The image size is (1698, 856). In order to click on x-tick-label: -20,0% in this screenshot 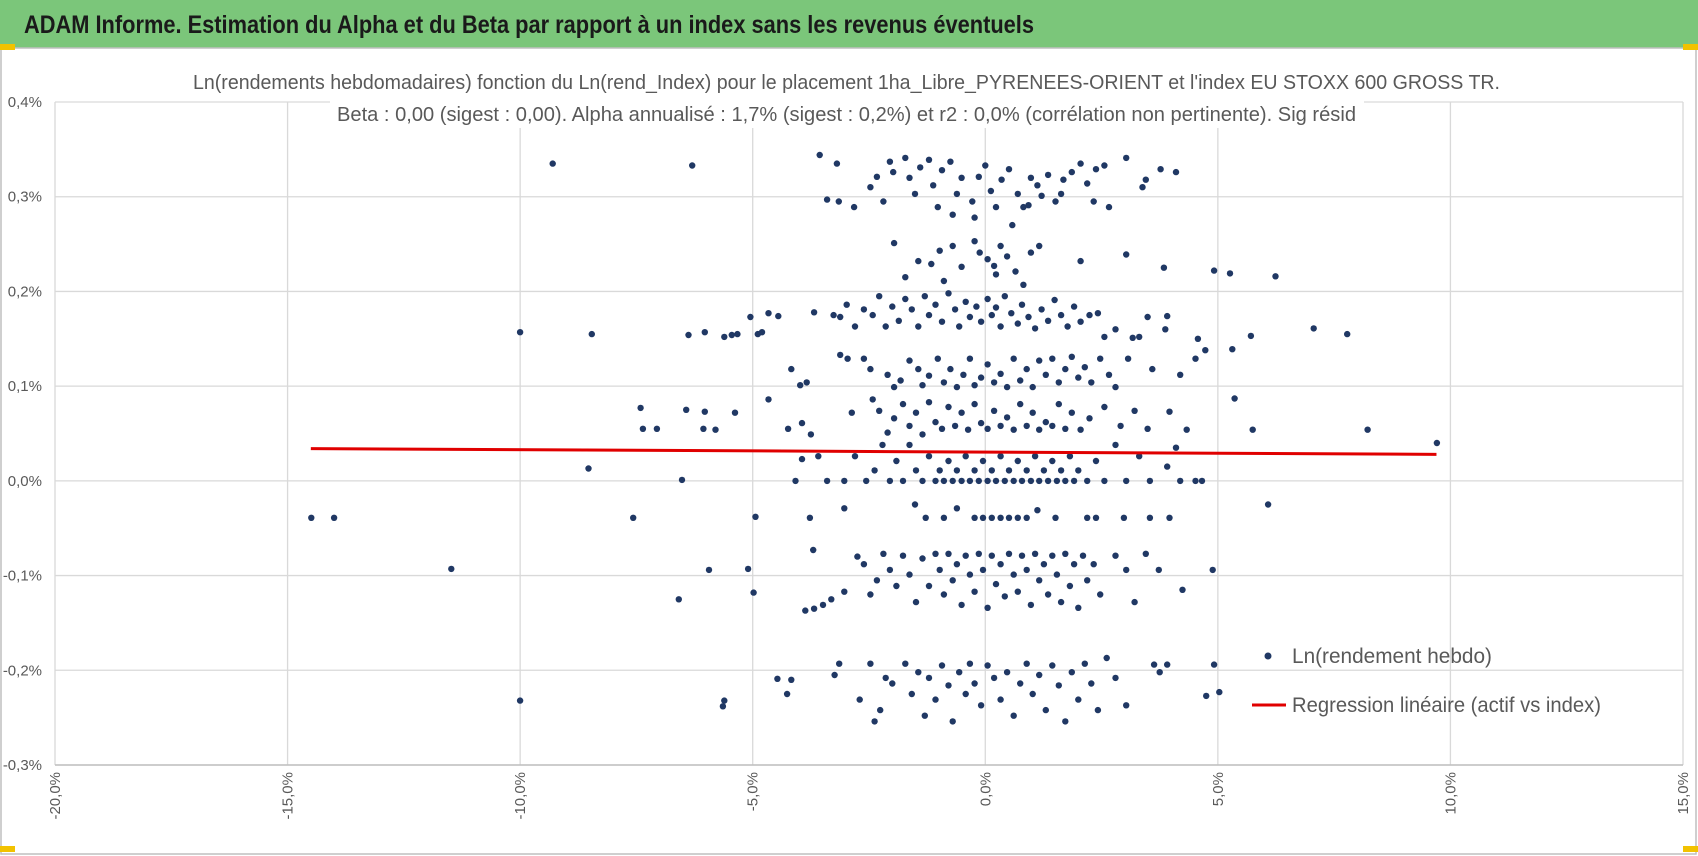, I will do `click(55, 796)`.